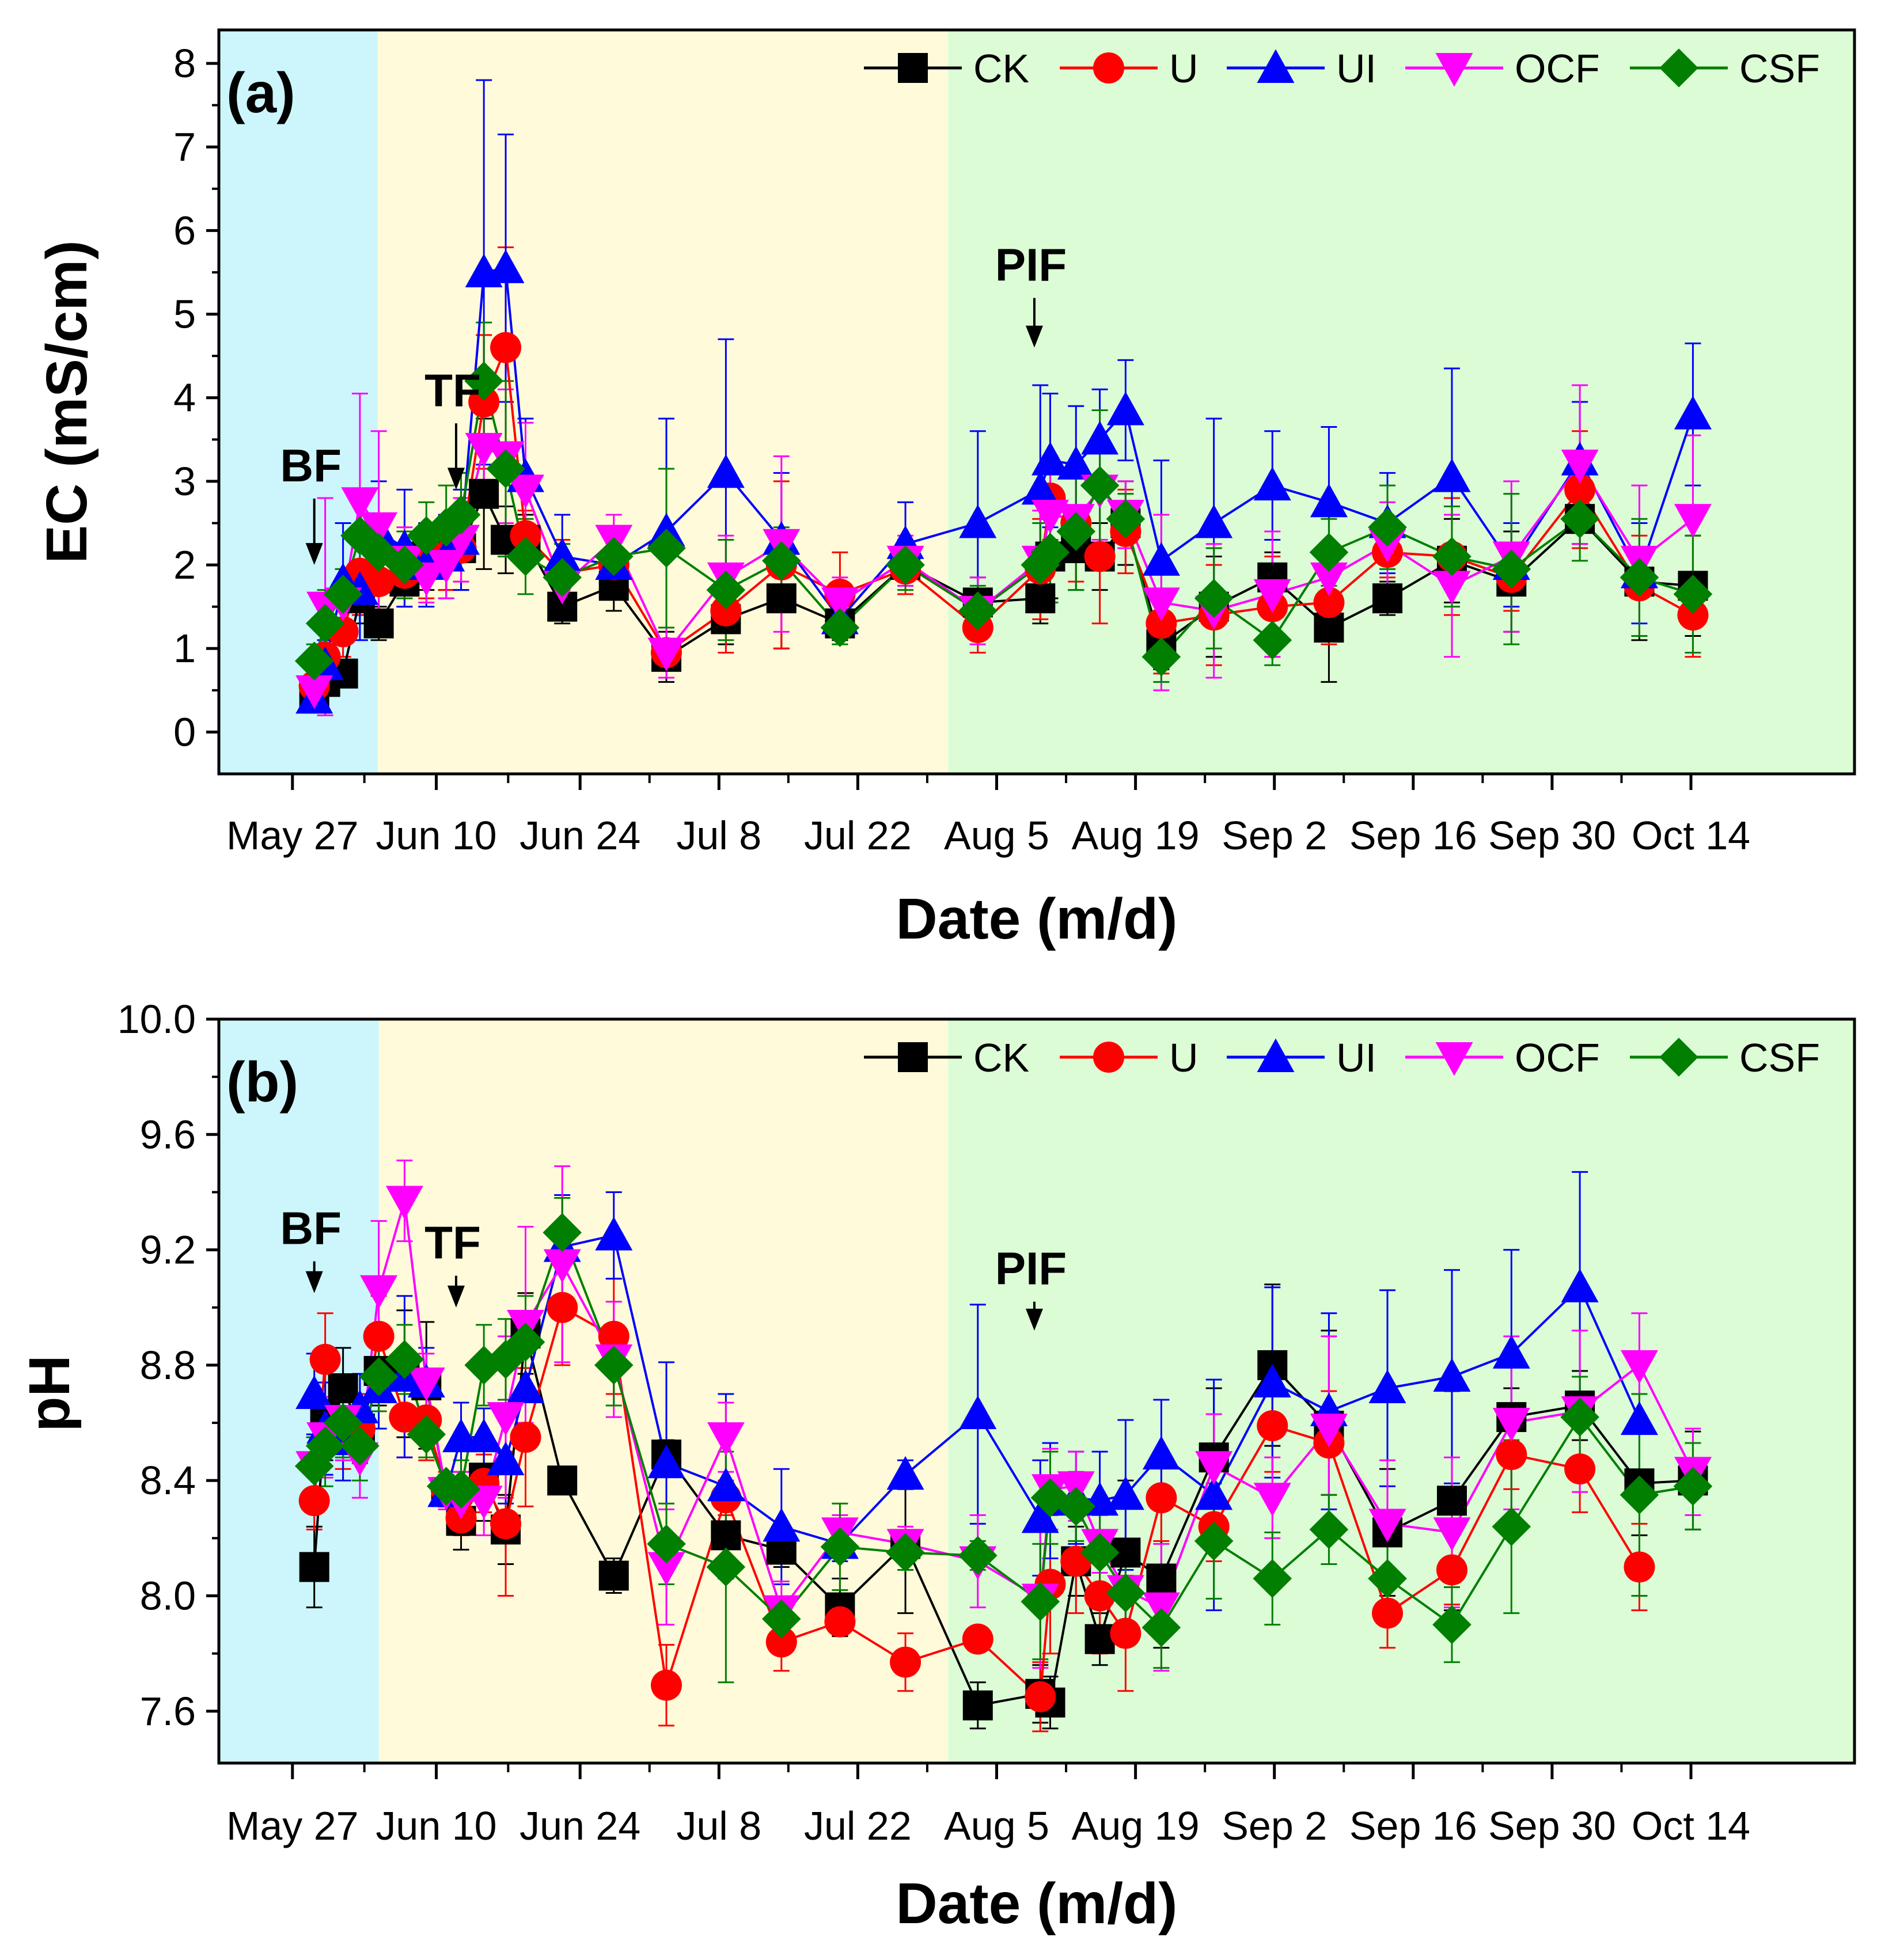 The image size is (1900, 1960). Describe the element at coordinates (1136, 835) in the screenshot. I see `panel-a-x-tick-label: Aug 19` at that location.